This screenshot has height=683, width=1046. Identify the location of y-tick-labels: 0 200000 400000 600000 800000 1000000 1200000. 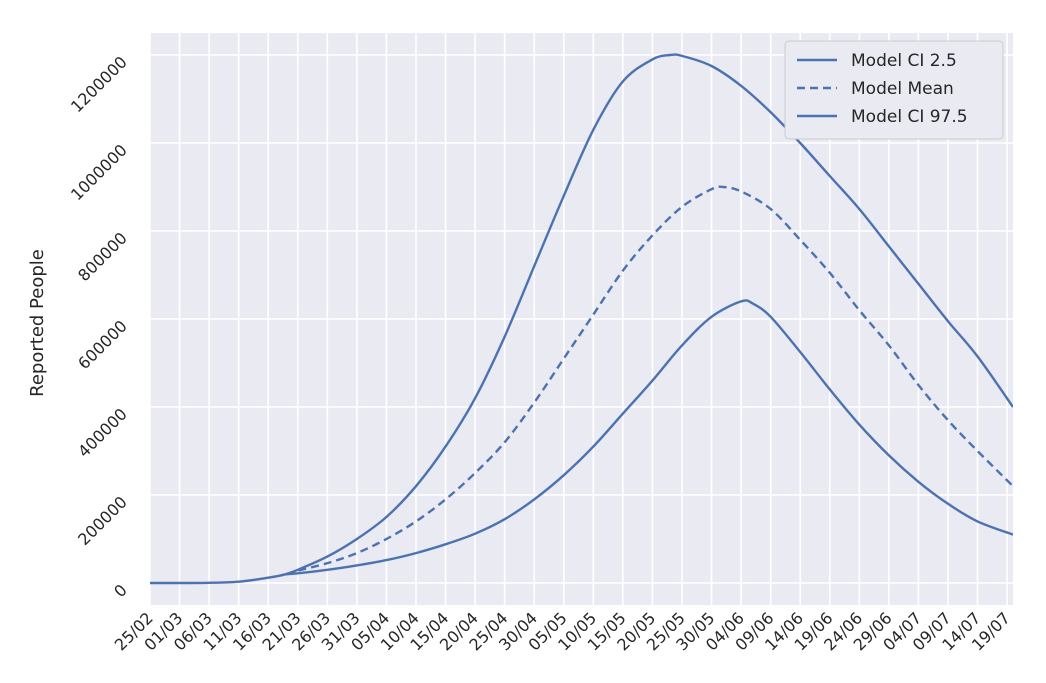
(99, 326).